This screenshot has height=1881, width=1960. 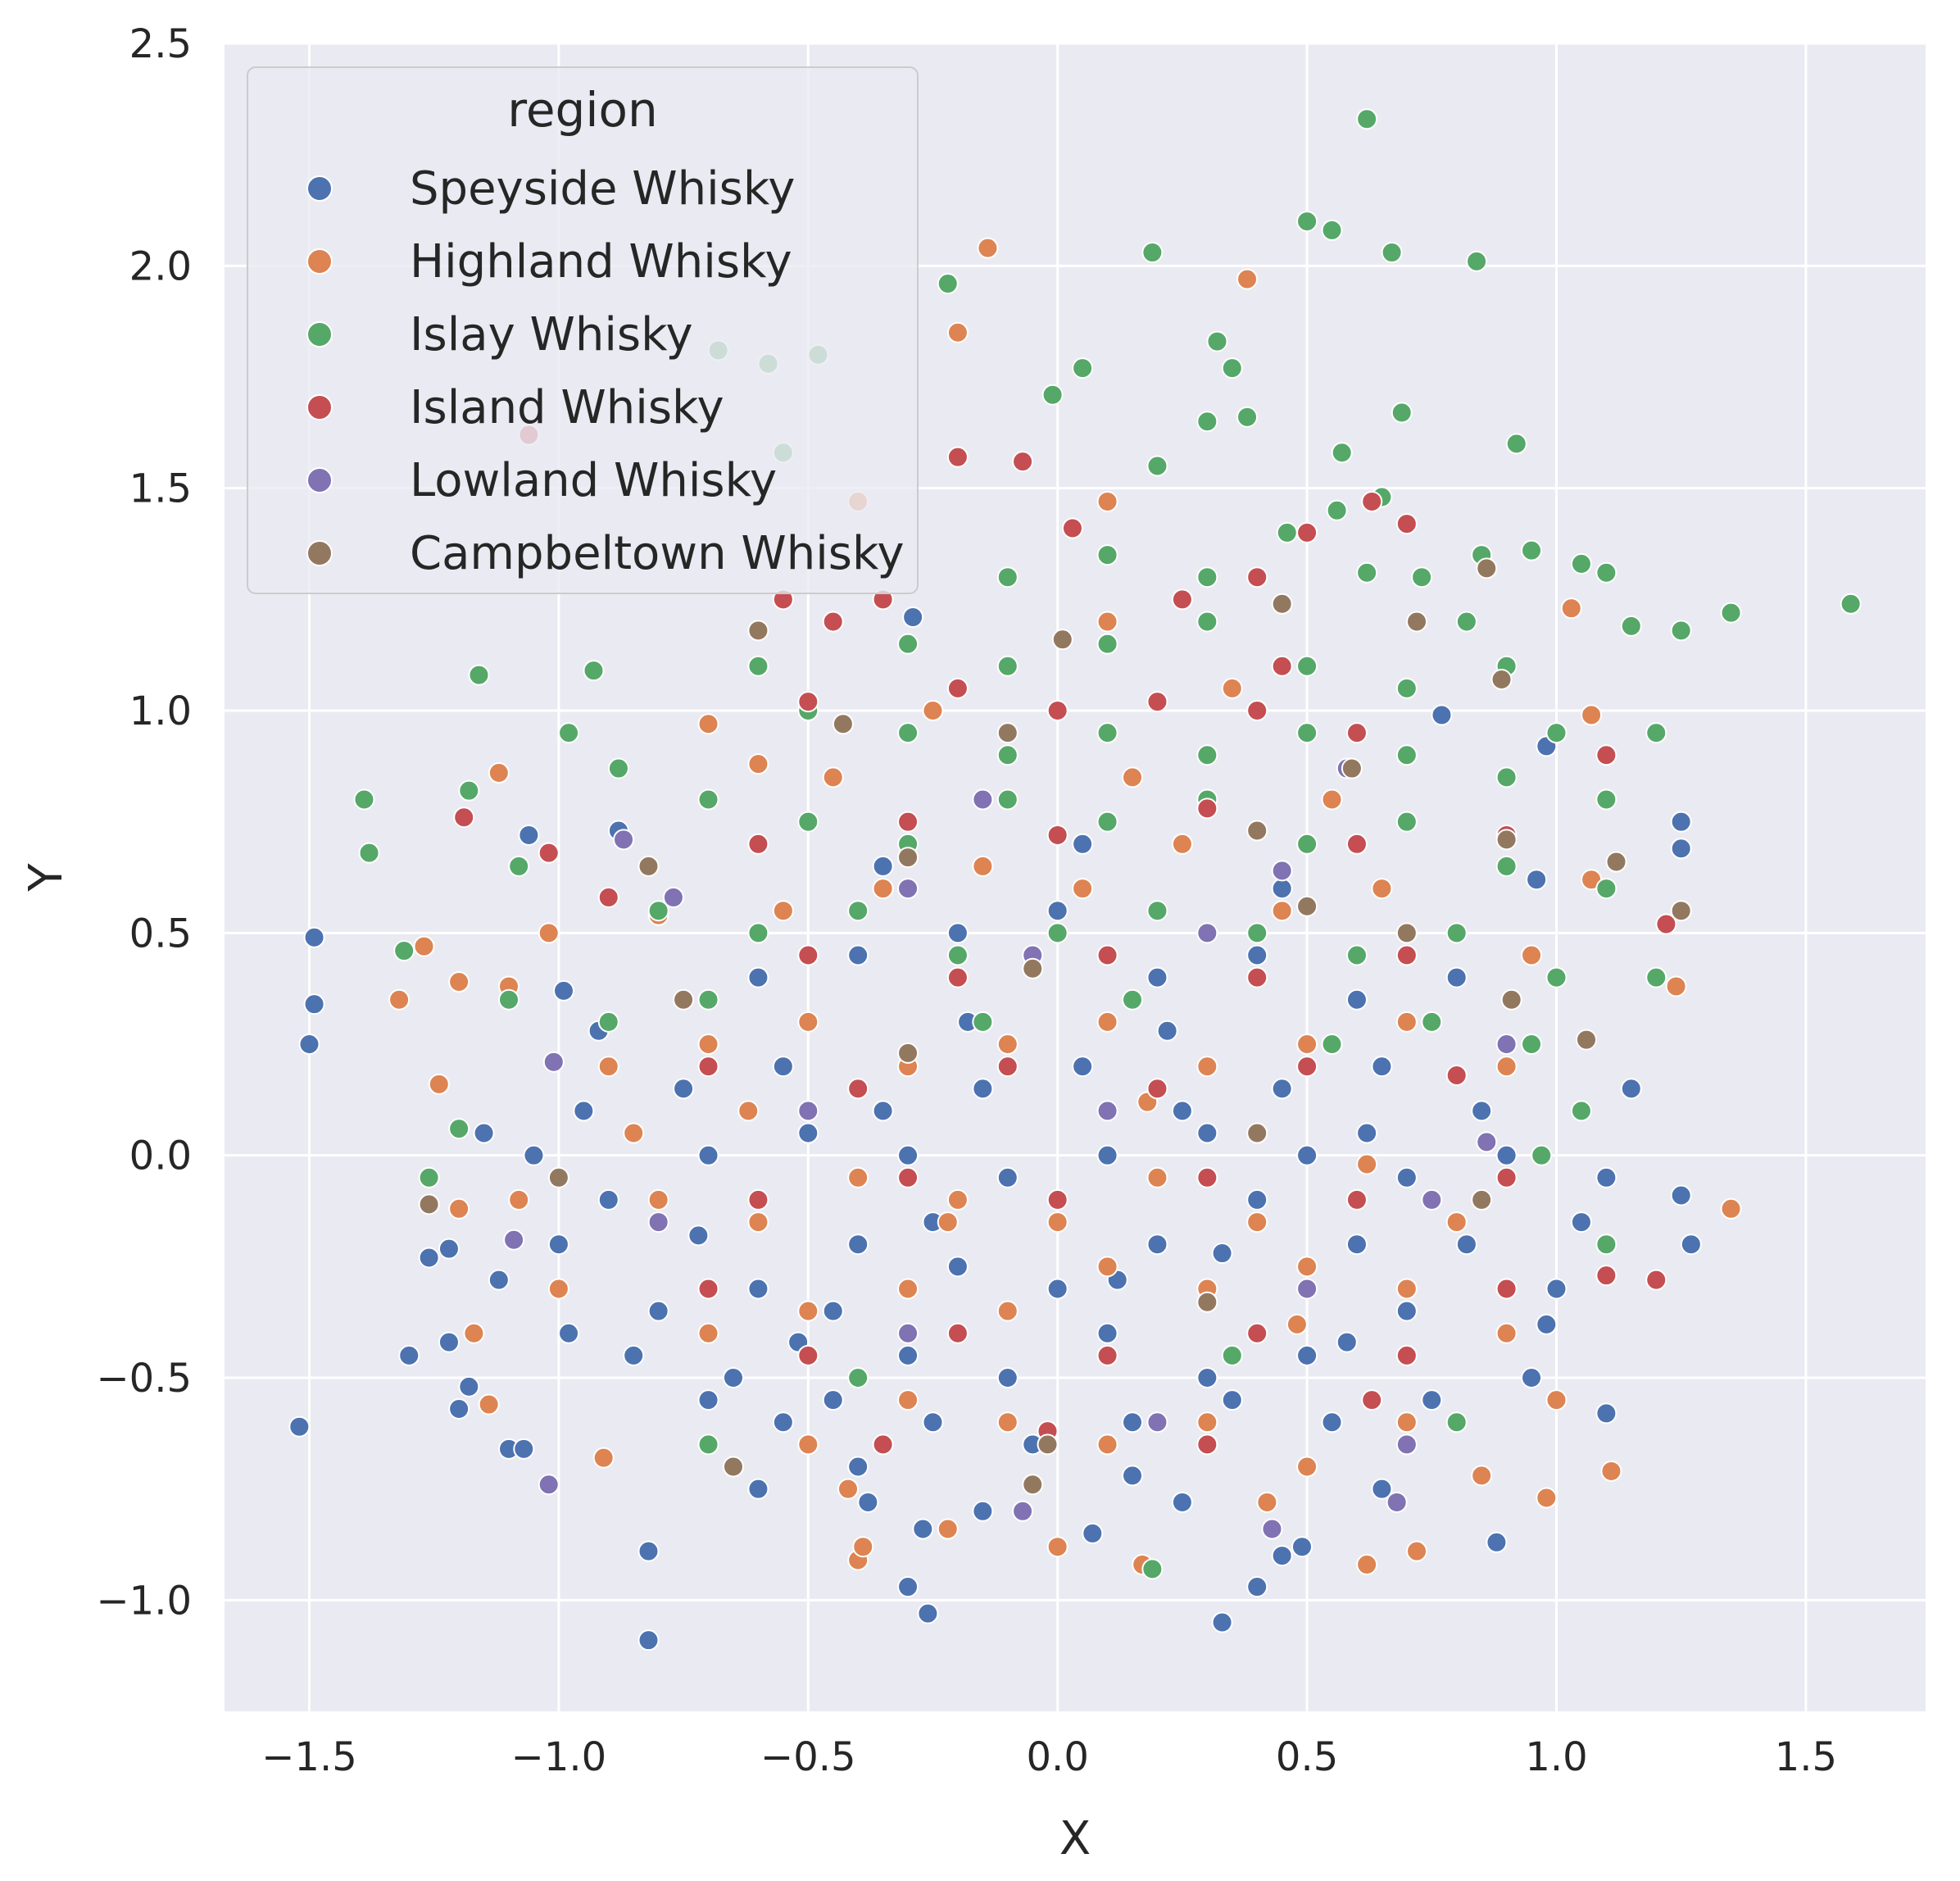 I want to click on x-tick-label: 1.0, so click(x=1556, y=1757).